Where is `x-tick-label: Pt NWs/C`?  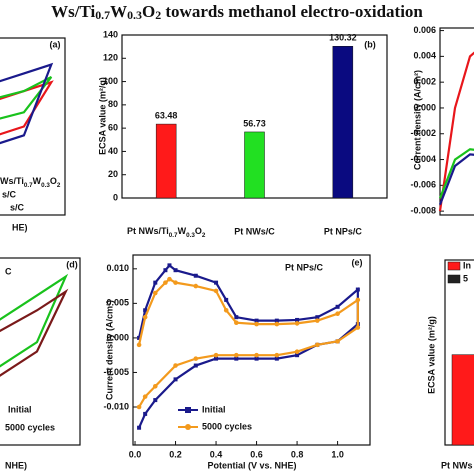 x-tick-label: Pt NWs/C is located at coordinates (254, 231).